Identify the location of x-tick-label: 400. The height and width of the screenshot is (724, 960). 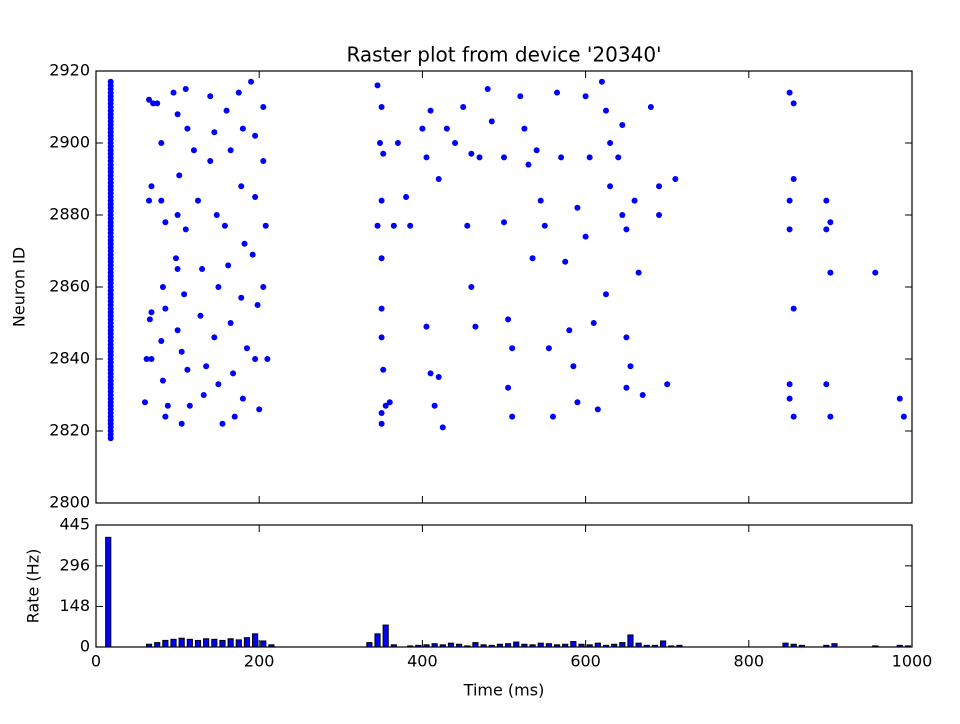
(422, 661).